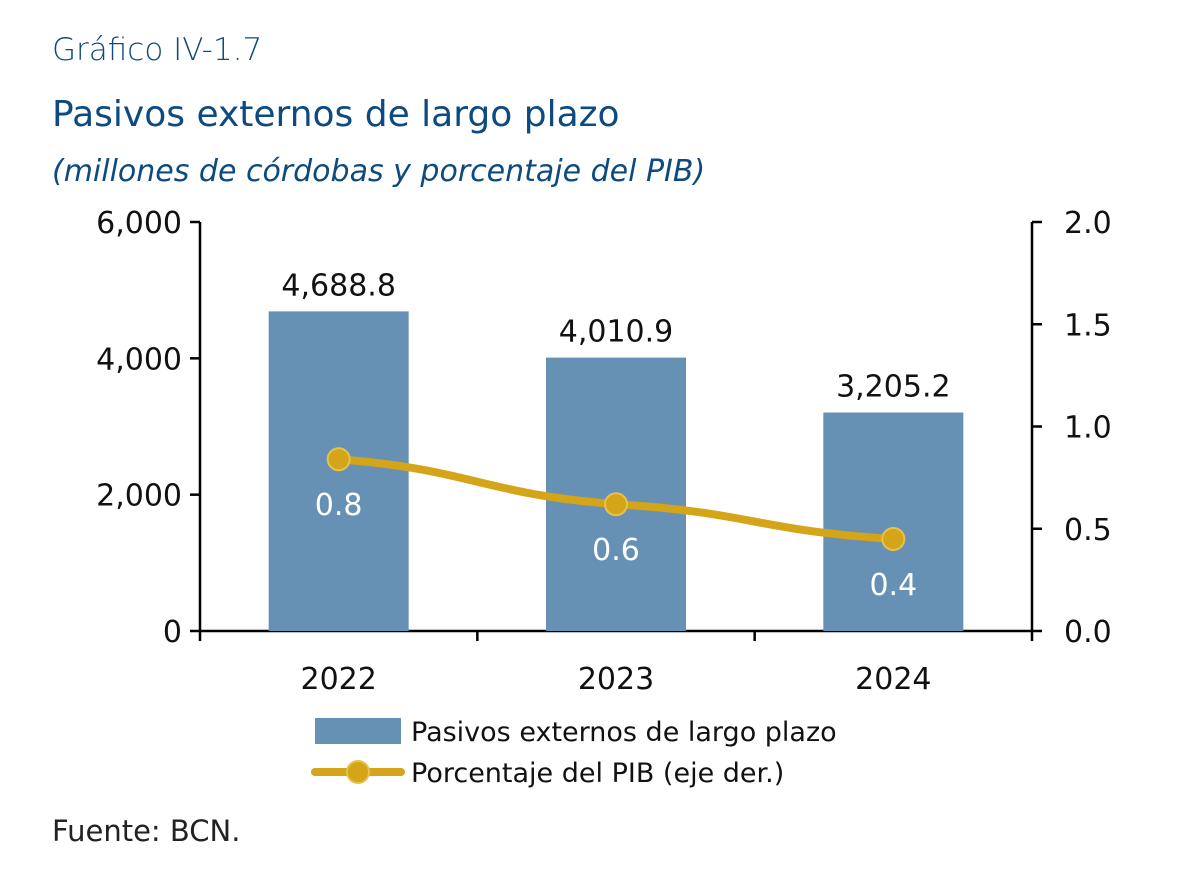 Image resolution: width=1188 pixels, height=886 pixels. I want to click on bar-data-label: 4,688.8, so click(338, 285).